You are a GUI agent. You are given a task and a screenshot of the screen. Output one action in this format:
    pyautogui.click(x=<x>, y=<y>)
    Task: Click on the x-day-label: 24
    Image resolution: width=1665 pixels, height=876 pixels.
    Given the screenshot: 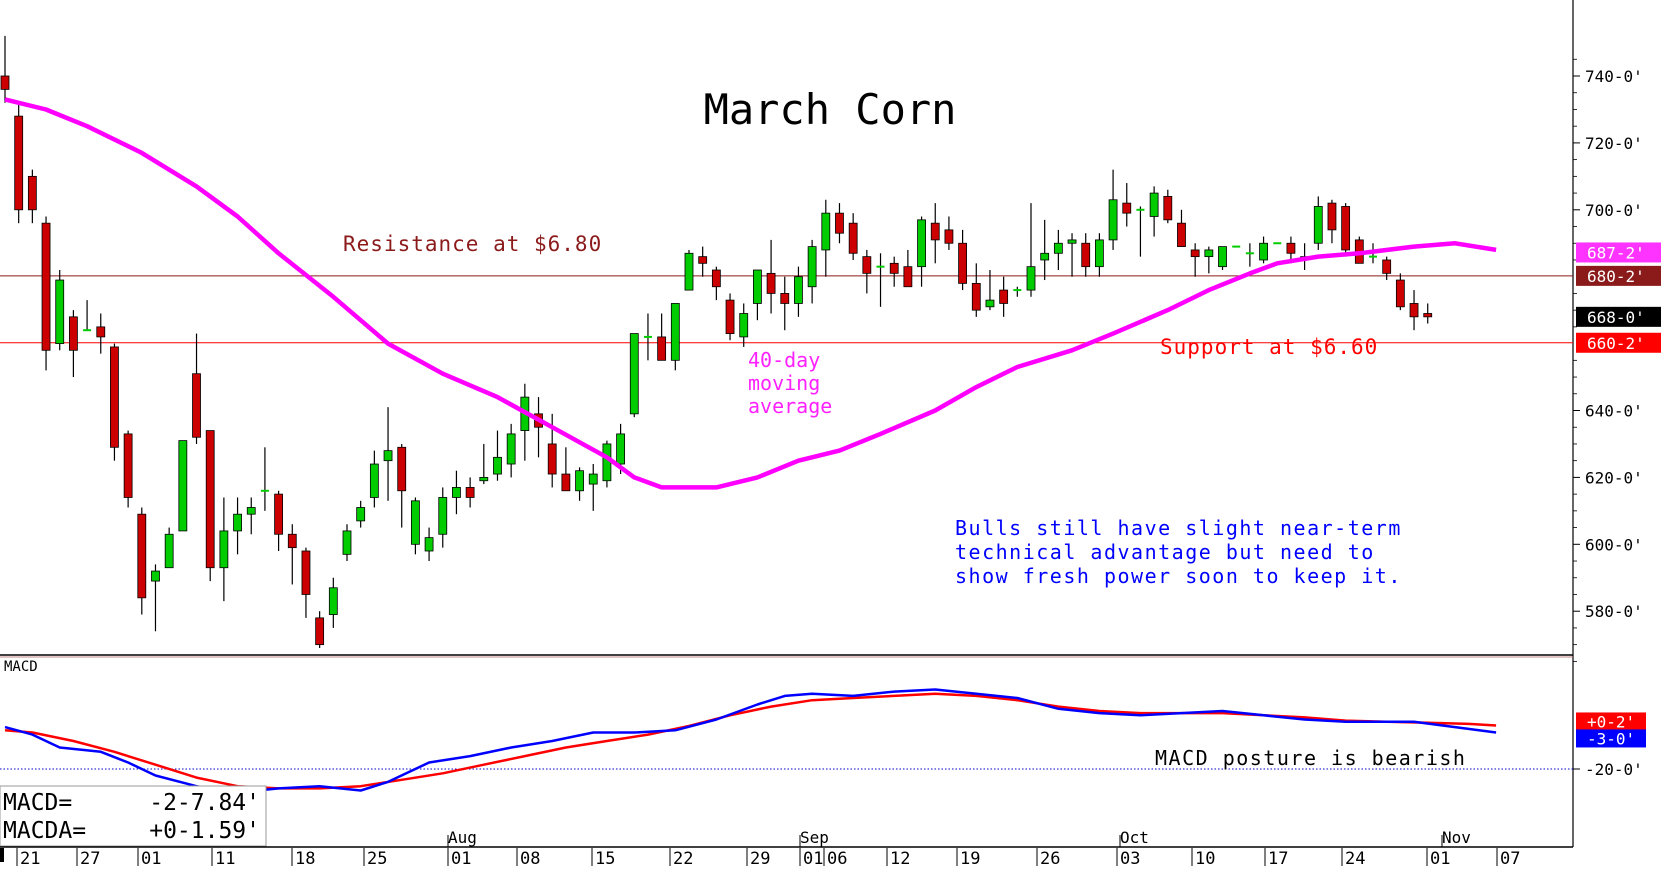 What is the action you would take?
    pyautogui.click(x=1355, y=859)
    